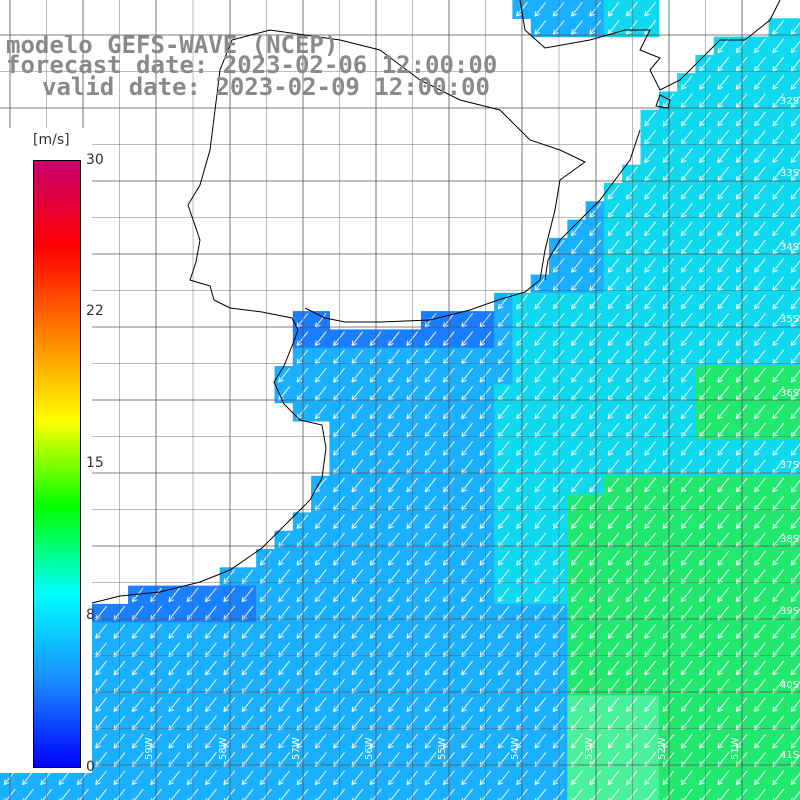 This screenshot has width=800, height=800. I want to click on coastline-north, so click(650, 45).